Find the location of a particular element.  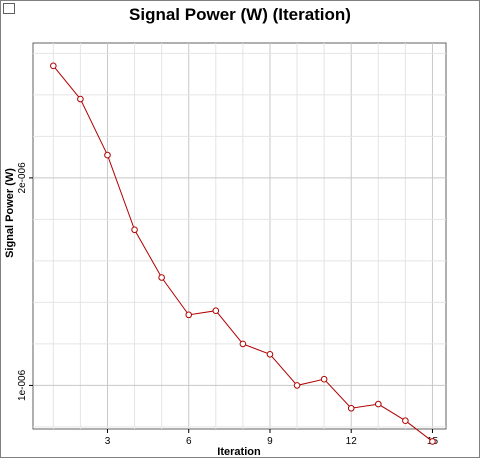

x-tick-label: 9 is located at coordinates (270, 441).